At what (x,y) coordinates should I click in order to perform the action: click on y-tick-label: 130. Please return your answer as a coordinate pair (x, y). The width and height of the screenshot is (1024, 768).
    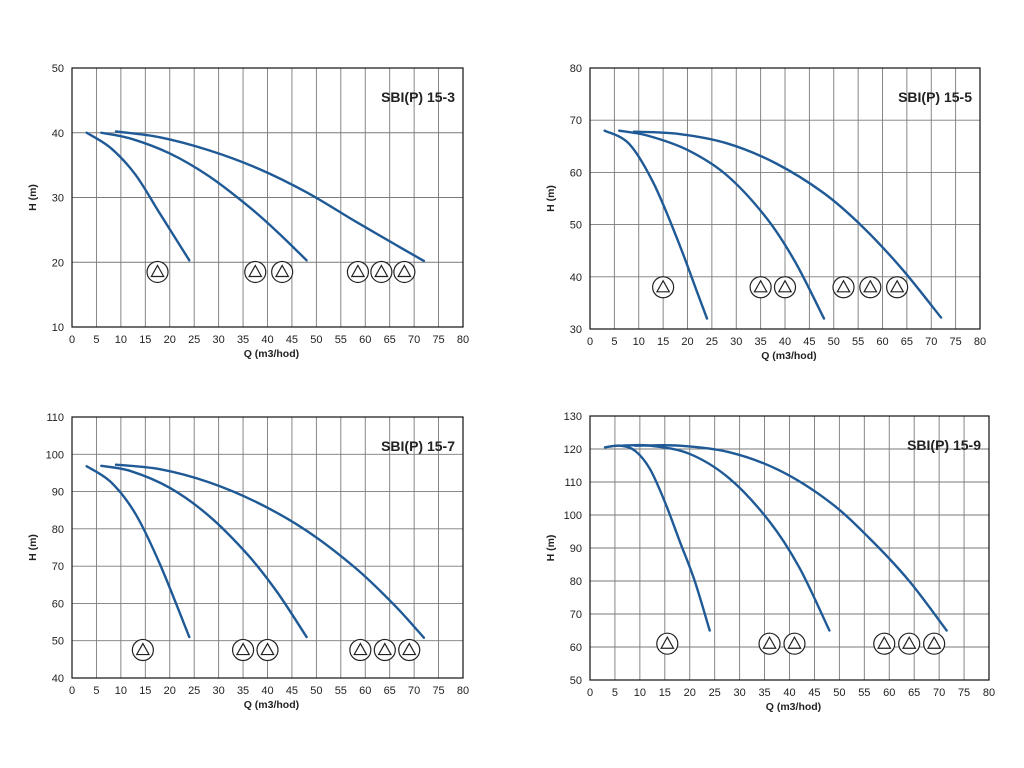
    Looking at the image, I should click on (573, 417).